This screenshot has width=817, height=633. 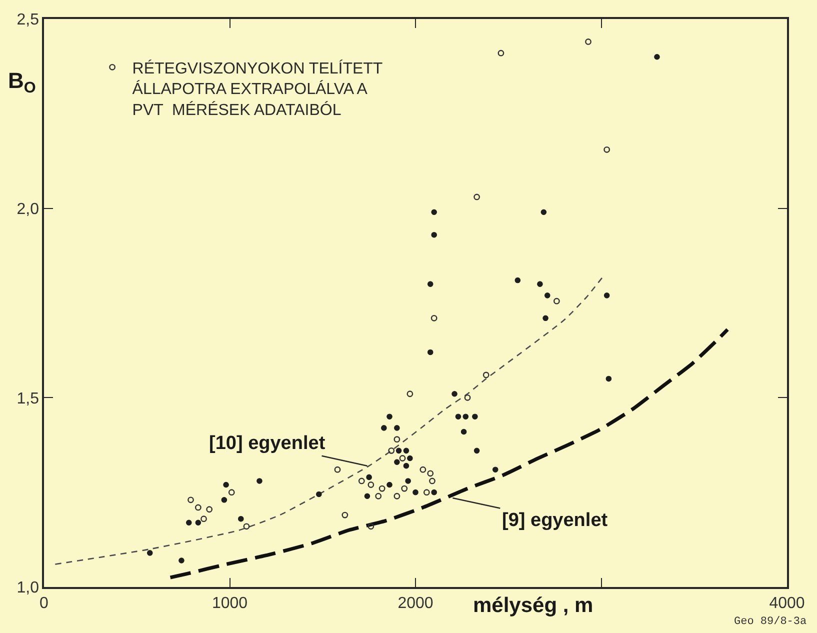 I want to click on text: Geo 89/8-3a, so click(x=771, y=622).